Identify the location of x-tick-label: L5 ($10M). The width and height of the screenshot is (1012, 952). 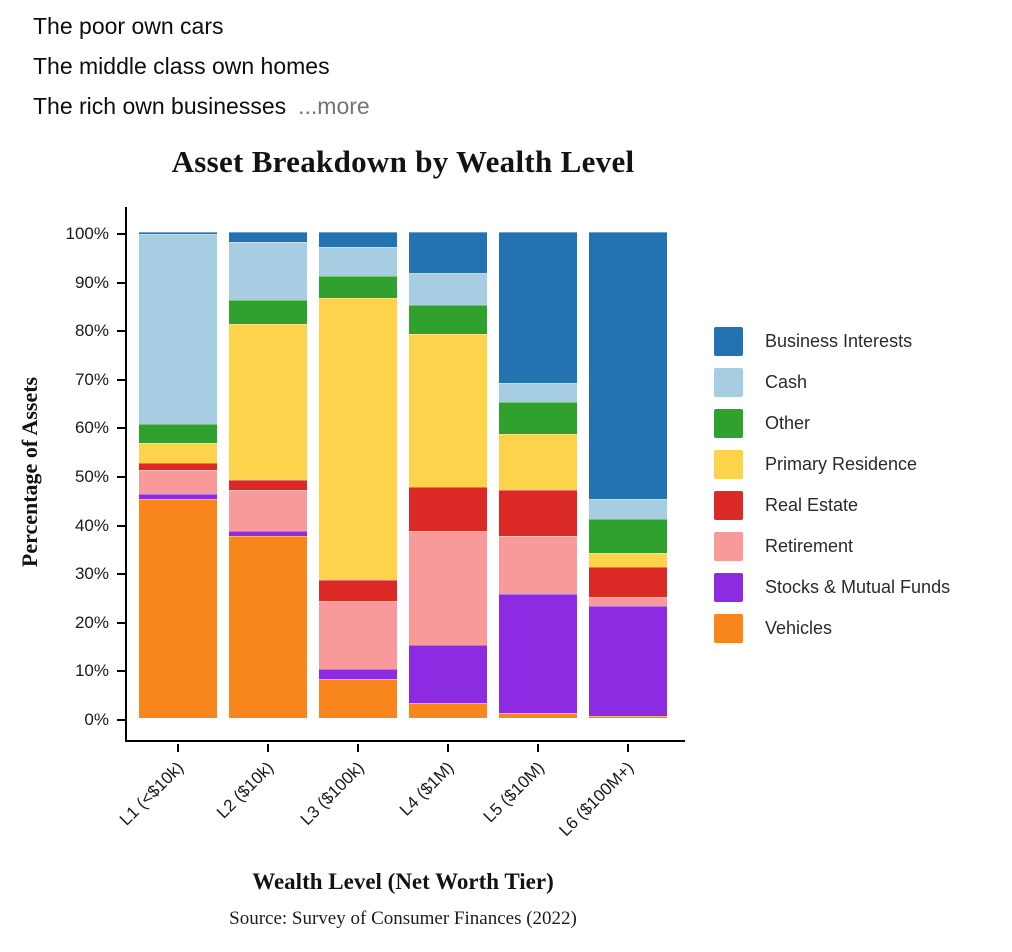
(513, 792).